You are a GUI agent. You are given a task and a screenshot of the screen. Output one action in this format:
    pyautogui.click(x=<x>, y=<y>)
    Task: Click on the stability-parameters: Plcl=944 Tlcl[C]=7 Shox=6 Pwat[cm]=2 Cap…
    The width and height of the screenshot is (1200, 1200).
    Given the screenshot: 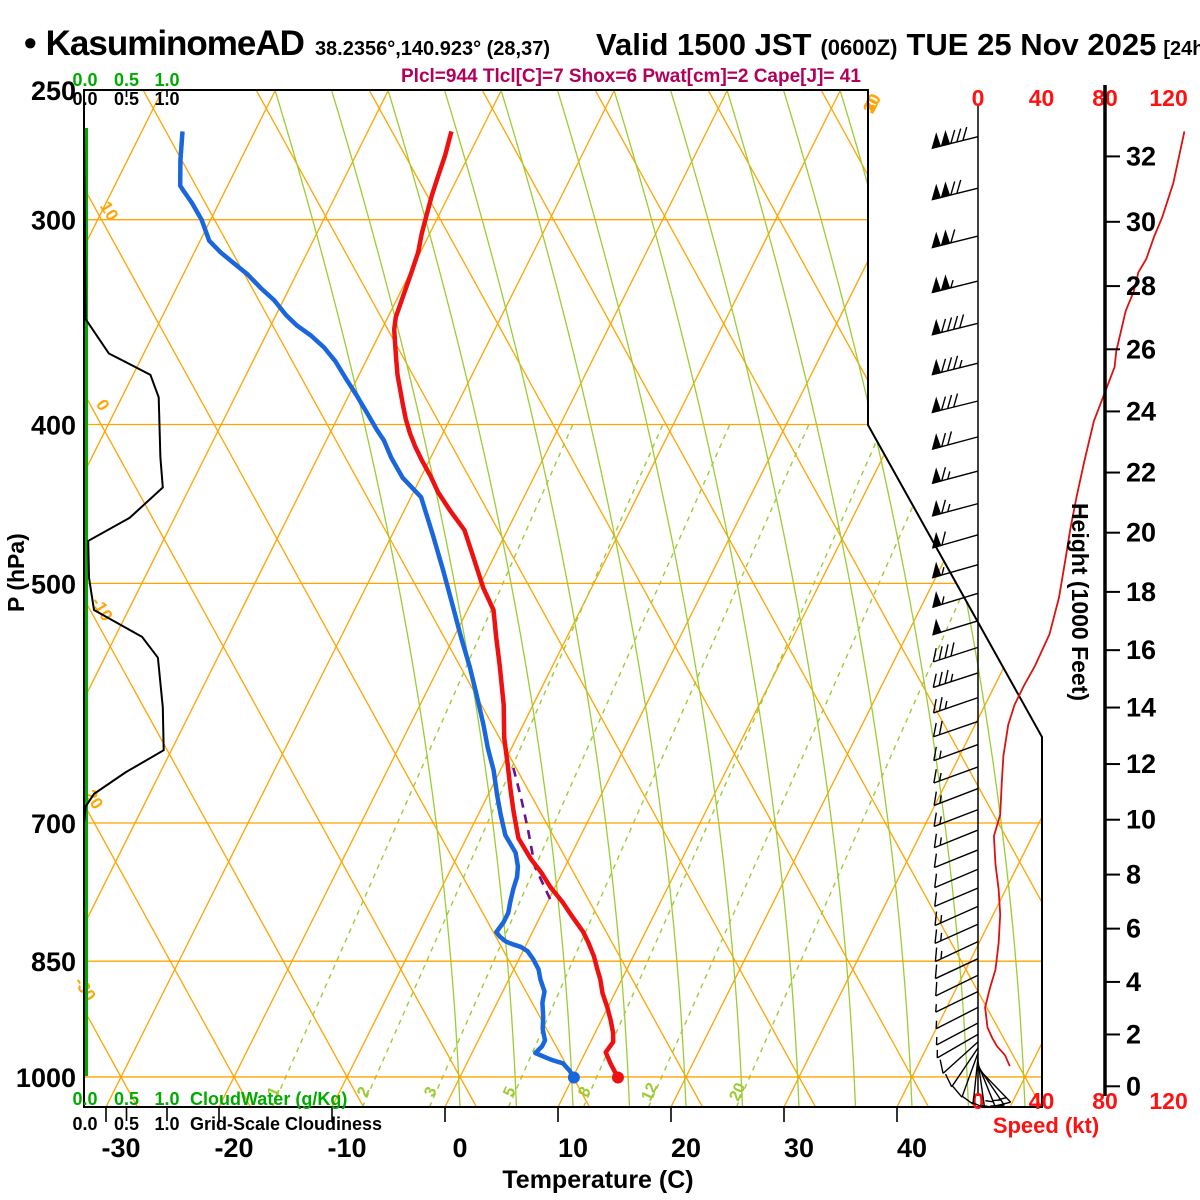 What is the action you would take?
    pyautogui.click(x=631, y=76)
    